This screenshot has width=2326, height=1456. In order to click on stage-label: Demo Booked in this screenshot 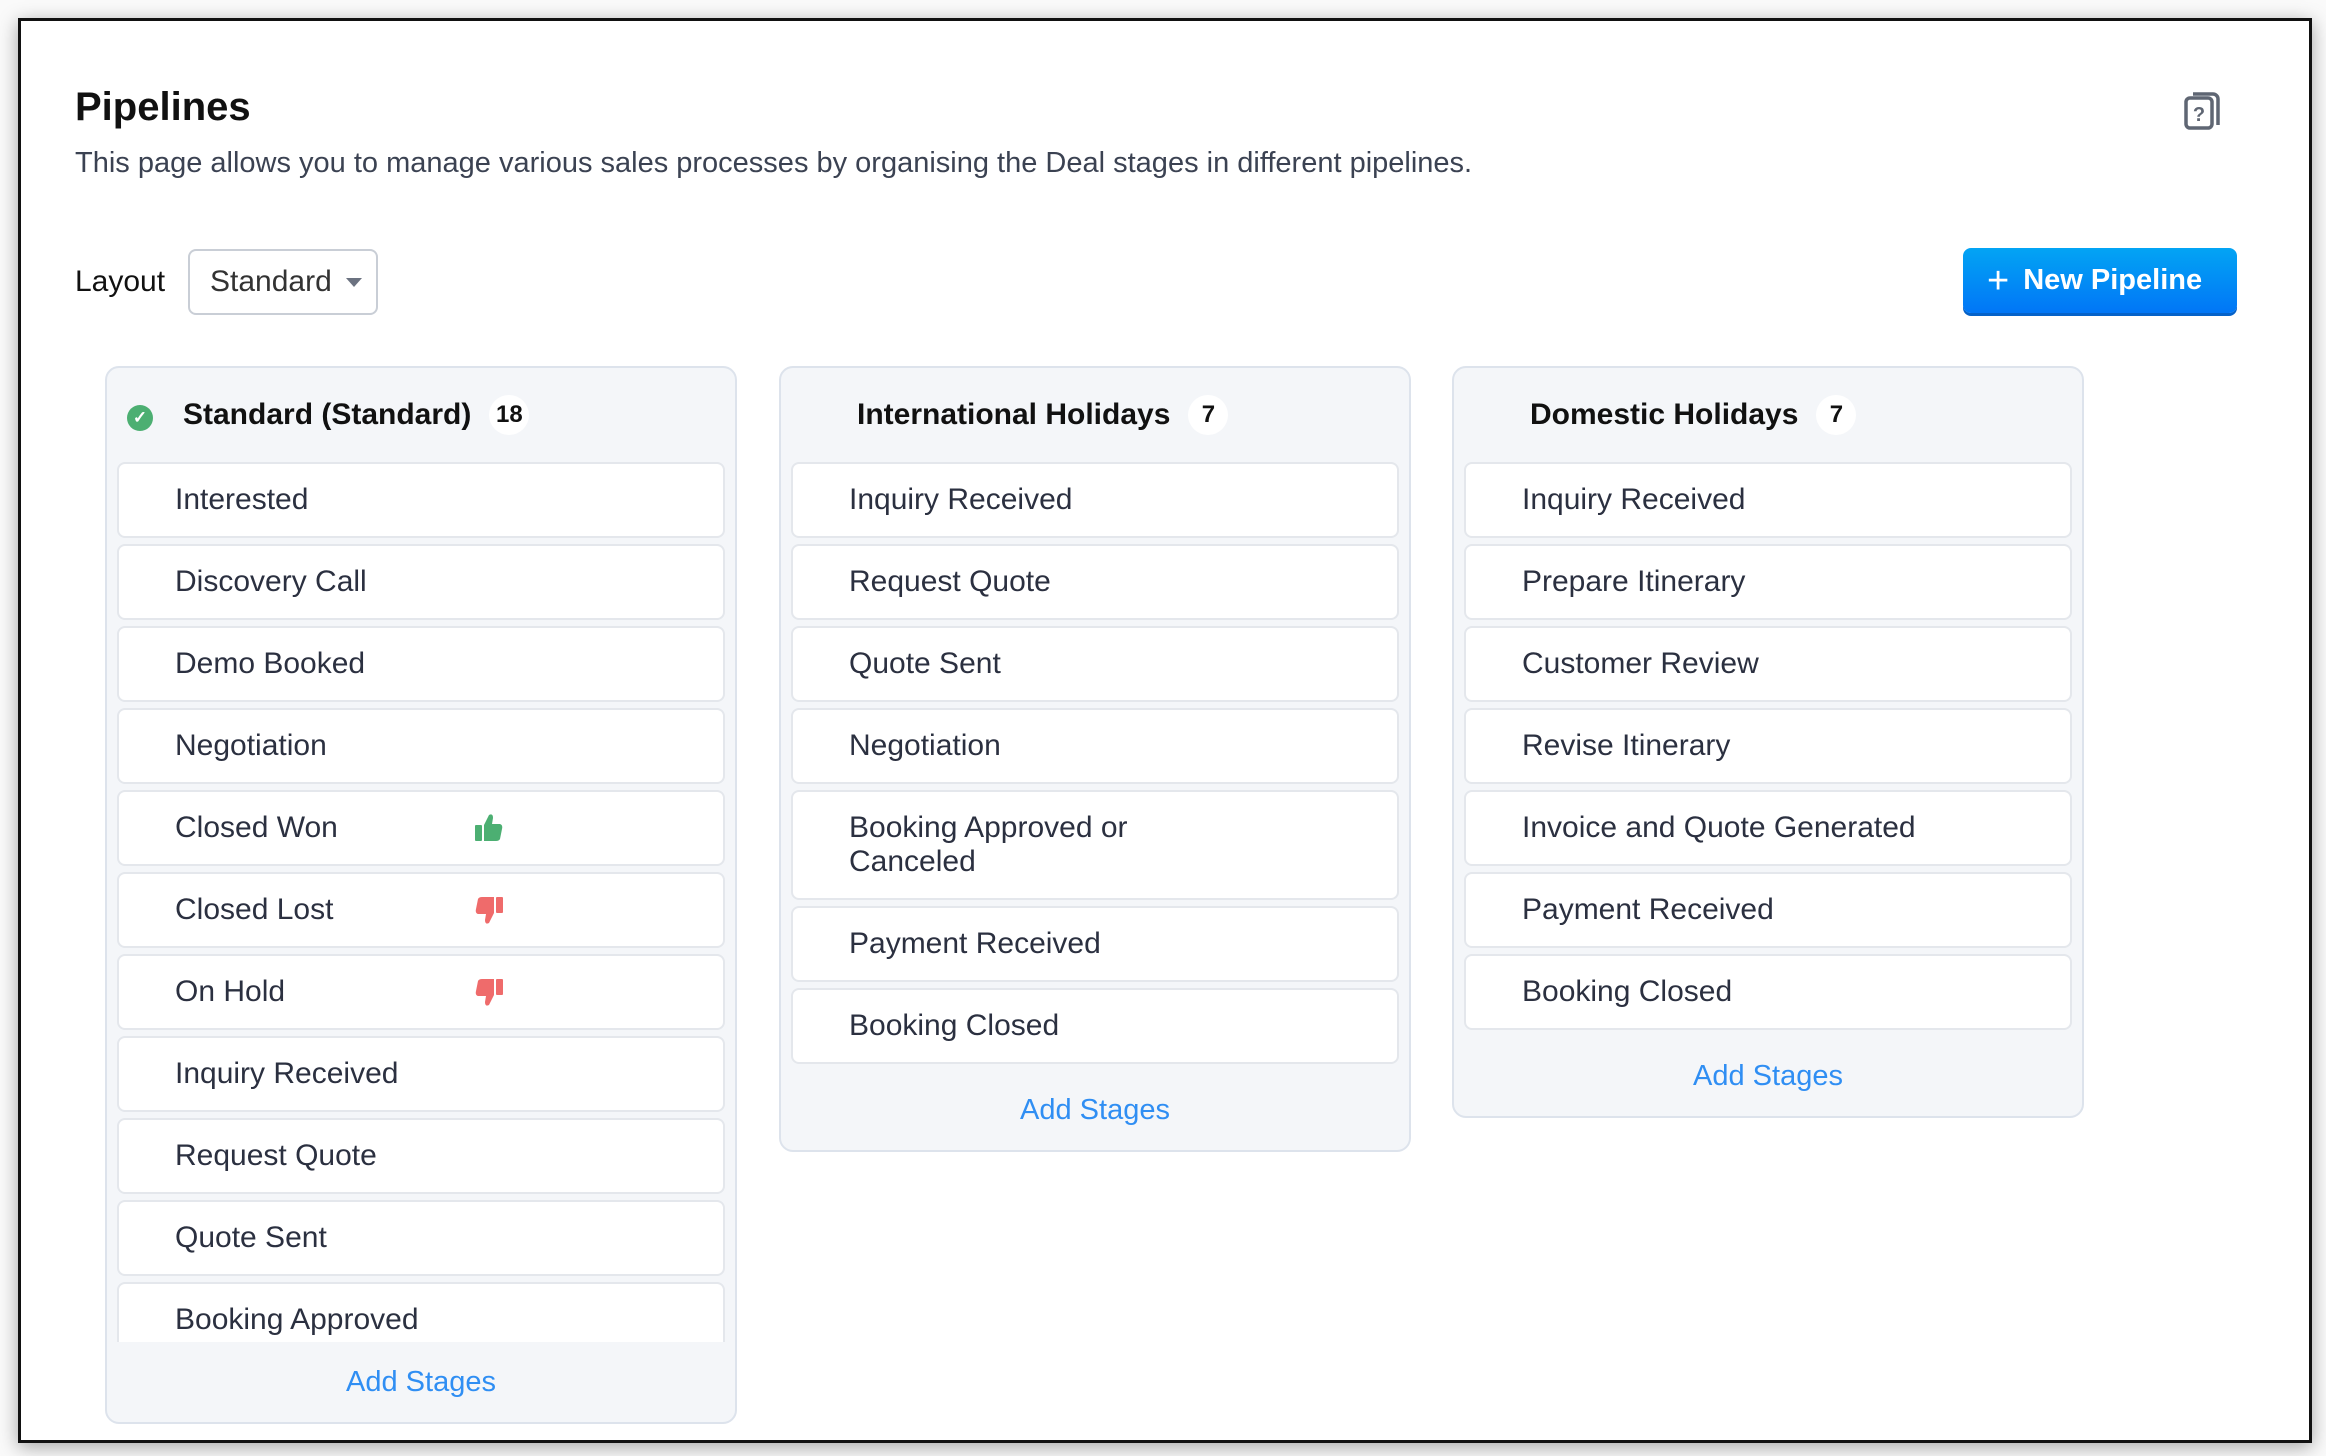, I will do `click(270, 663)`.